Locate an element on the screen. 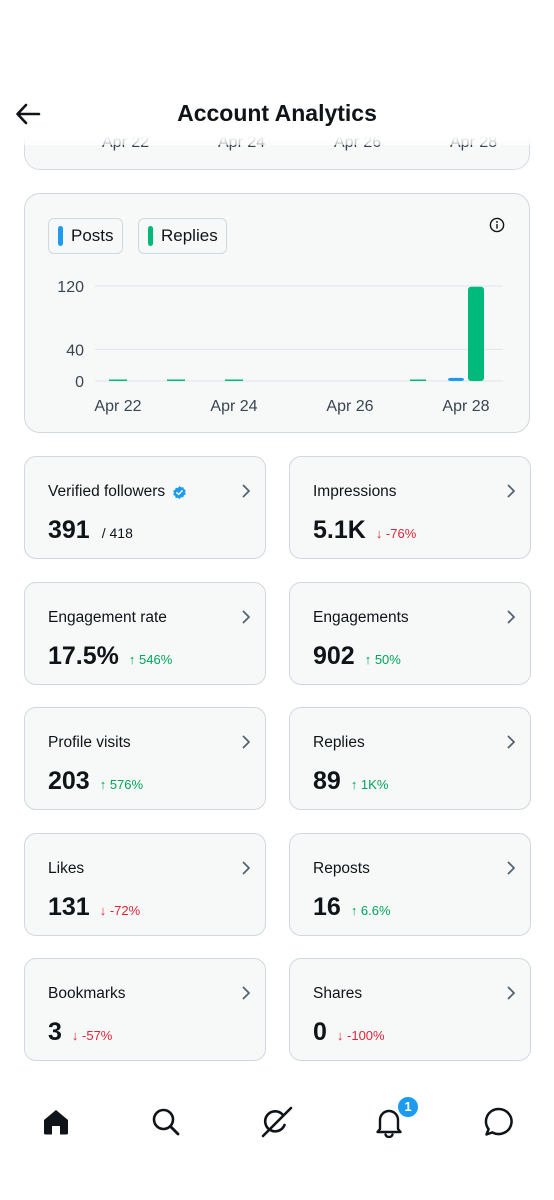 The image size is (554, 1200). stat-change: ↓ -76% is located at coordinates (396, 533).